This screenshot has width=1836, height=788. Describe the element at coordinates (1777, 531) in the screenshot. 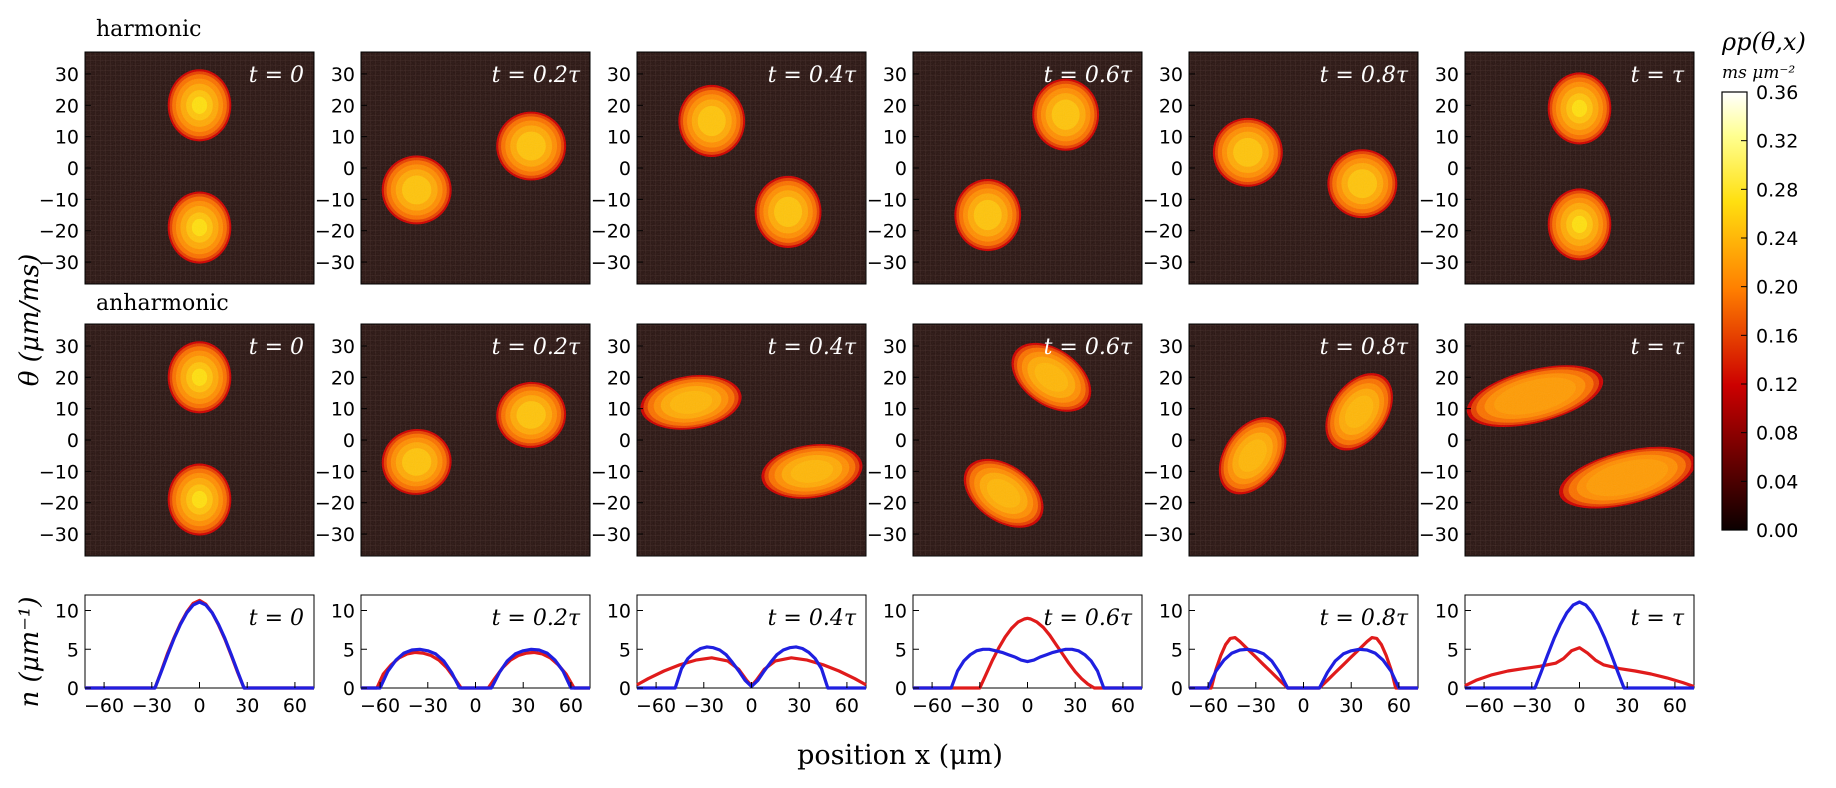

I see `colorbar-tick-label: 0.00` at that location.